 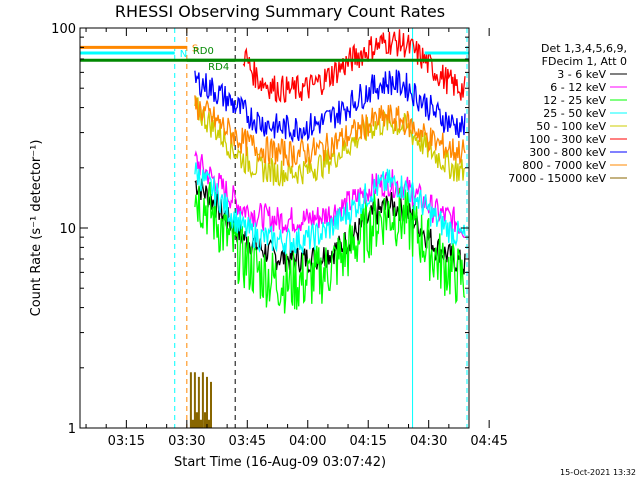 I want to click on y-axis-label: Count Rate (s⁻¹ detector⁻¹), so click(x=36, y=228).